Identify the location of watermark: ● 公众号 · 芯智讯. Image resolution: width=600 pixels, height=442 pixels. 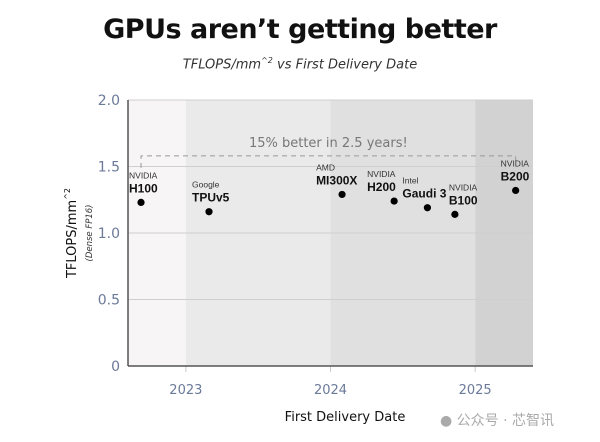
(497, 420).